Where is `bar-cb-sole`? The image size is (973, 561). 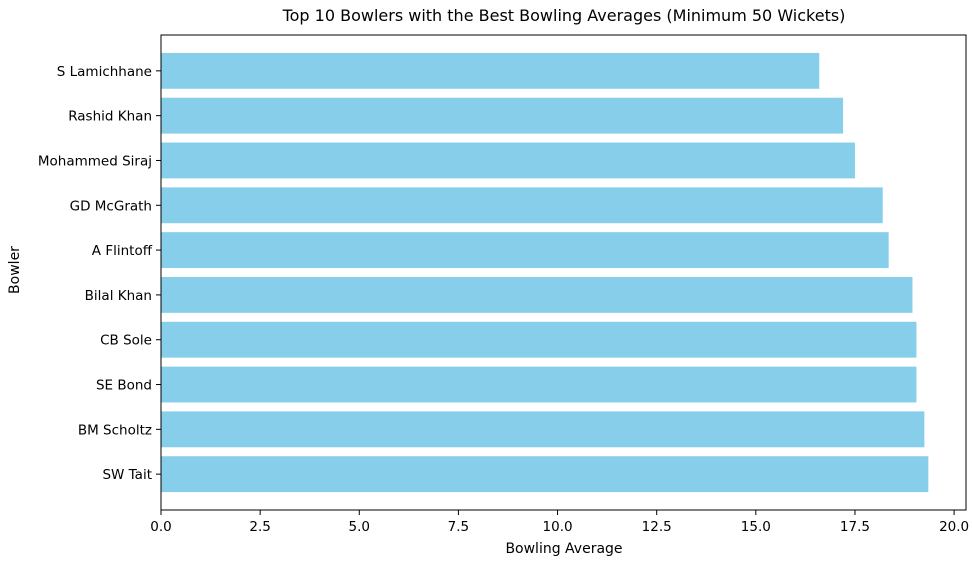 bar-cb-sole is located at coordinates (539, 339).